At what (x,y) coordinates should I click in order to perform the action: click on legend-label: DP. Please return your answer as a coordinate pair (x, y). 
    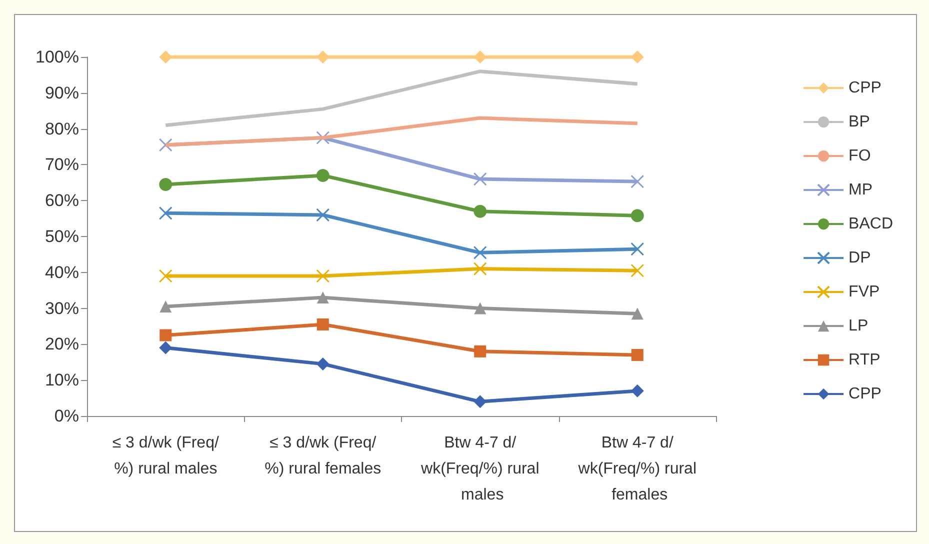
    Looking at the image, I should click on (859, 258).